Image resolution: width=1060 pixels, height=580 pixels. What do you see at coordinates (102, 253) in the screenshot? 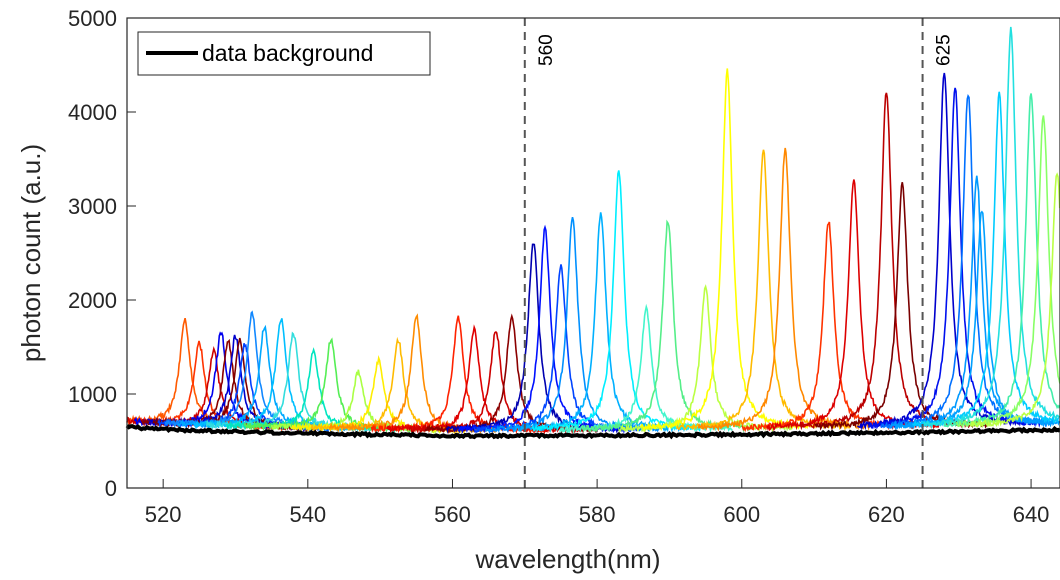
I see `y-axis: 0 1000 2000 3000 4000 5000` at bounding box center [102, 253].